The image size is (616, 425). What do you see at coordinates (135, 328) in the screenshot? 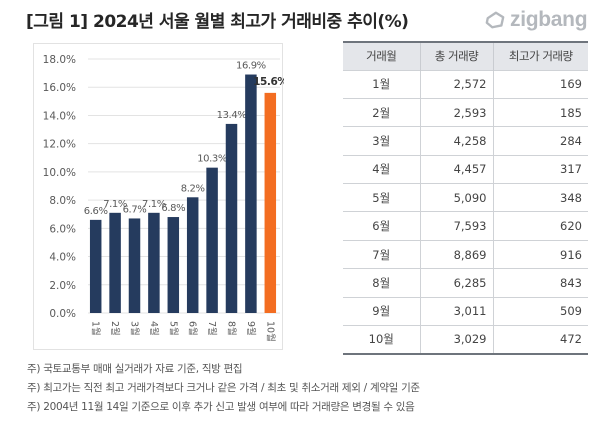
I see `x-tick-label: 3월` at bounding box center [135, 328].